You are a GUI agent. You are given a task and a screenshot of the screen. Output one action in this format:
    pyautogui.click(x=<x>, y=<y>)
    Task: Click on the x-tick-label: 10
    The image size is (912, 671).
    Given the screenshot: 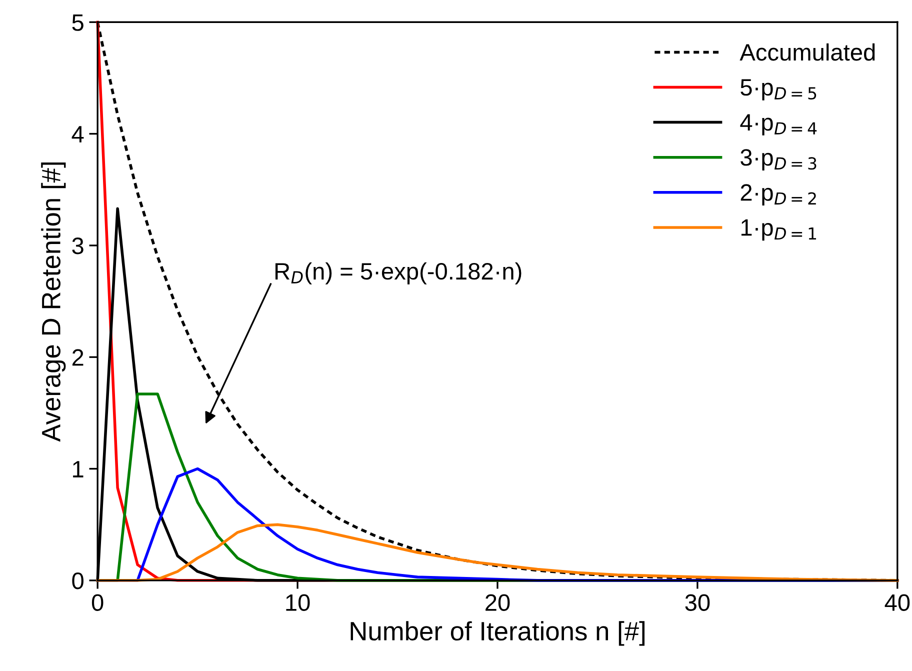 What is the action you would take?
    pyautogui.click(x=298, y=602)
    